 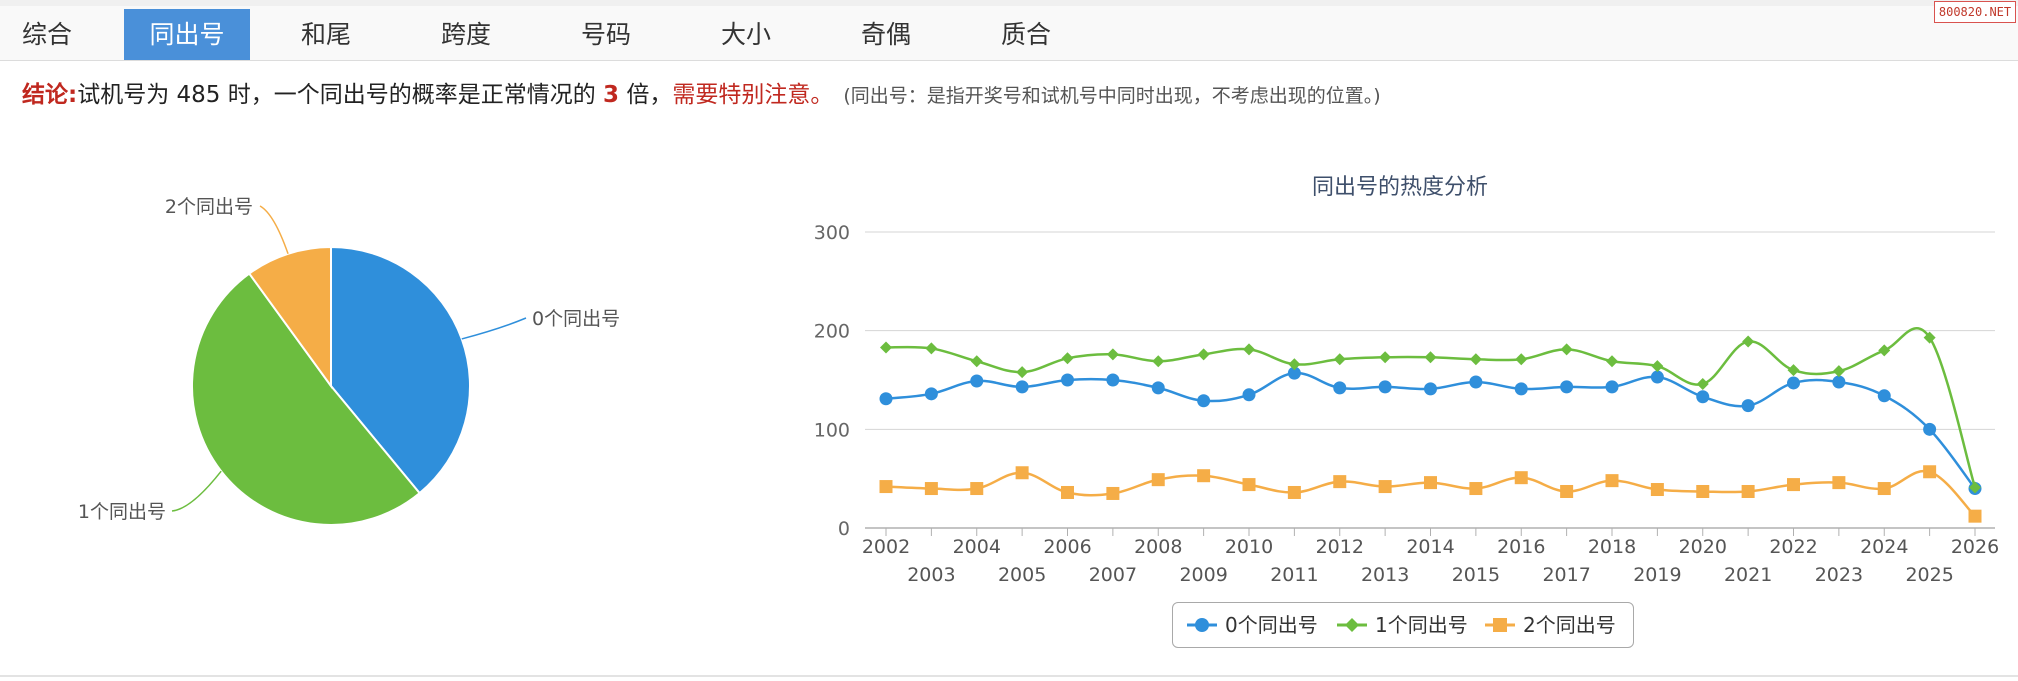 I want to click on legend-marker-square-icon, so click(x=1500, y=625).